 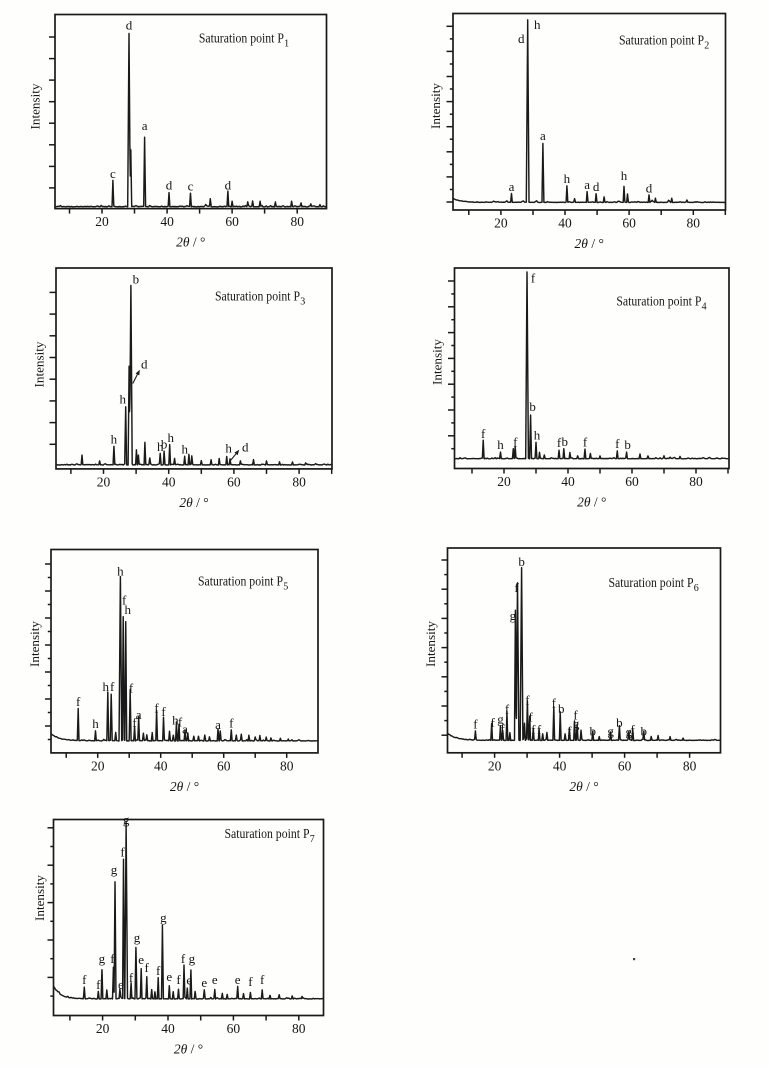 What do you see at coordinates (696, 588) in the screenshot?
I see `svg-text: 6` at bounding box center [696, 588].